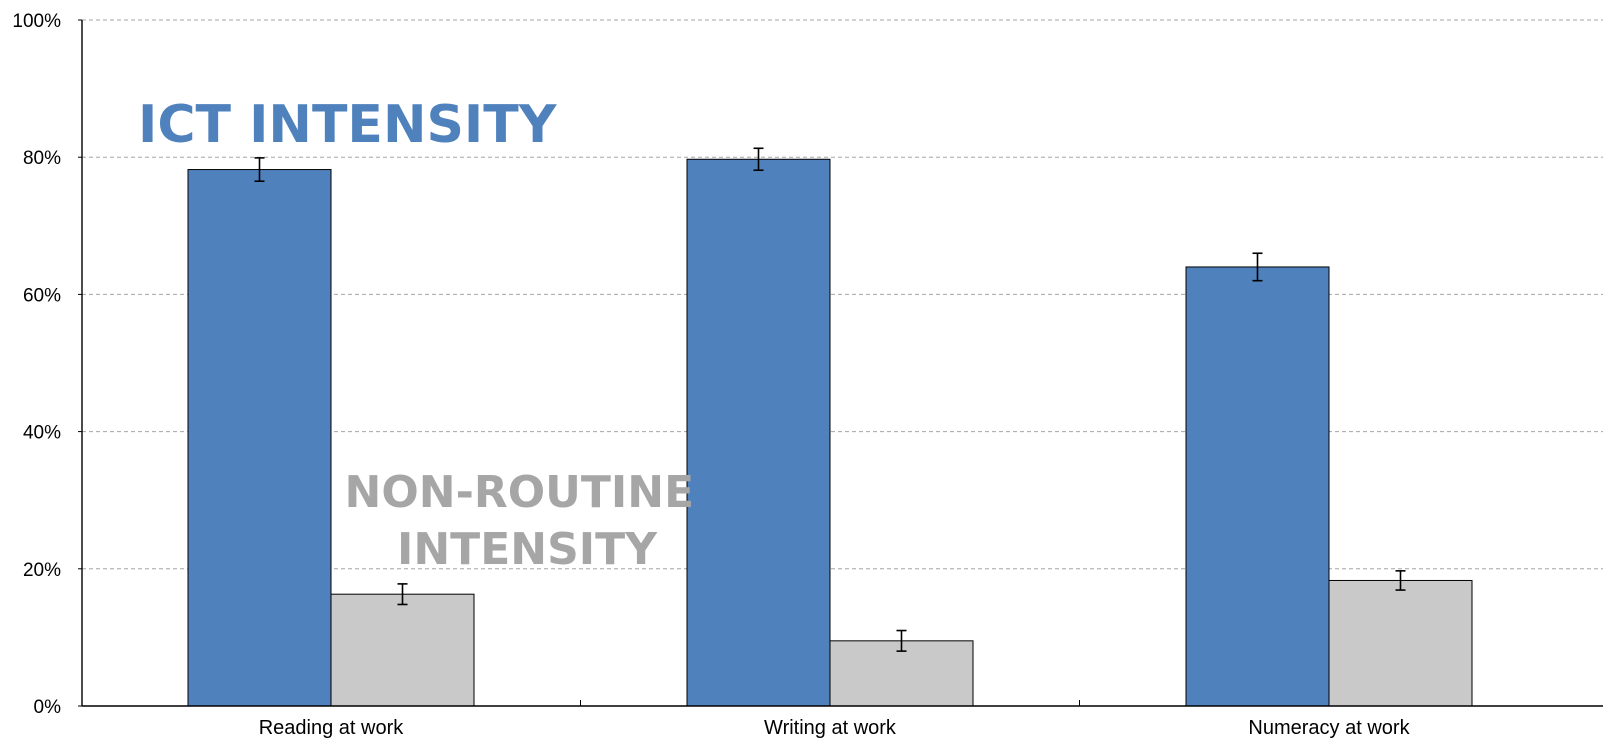 This screenshot has height=756, width=1603. I want to click on annotation-ict-intensity: ICT INTENSITY, so click(348, 125).